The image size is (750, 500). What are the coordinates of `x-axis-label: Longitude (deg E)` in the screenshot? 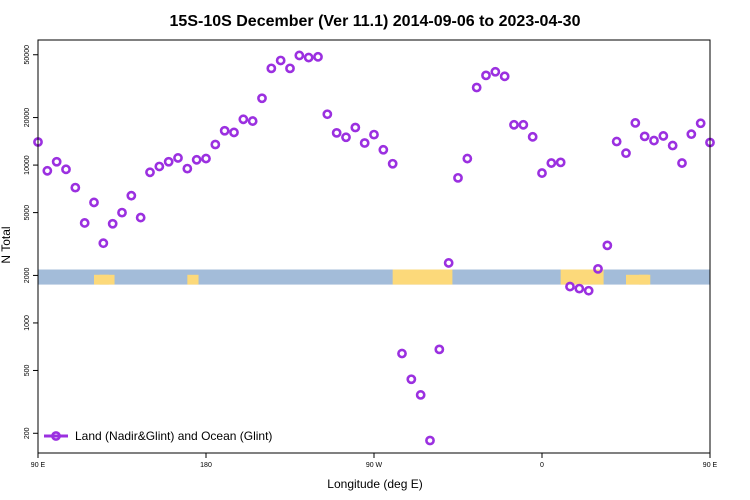 It's located at (374, 484).